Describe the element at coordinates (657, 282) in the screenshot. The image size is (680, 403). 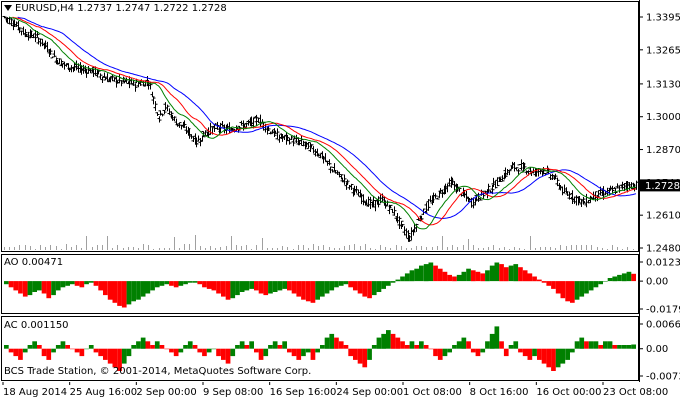
I see `ao-tick-label: 0.00` at that location.